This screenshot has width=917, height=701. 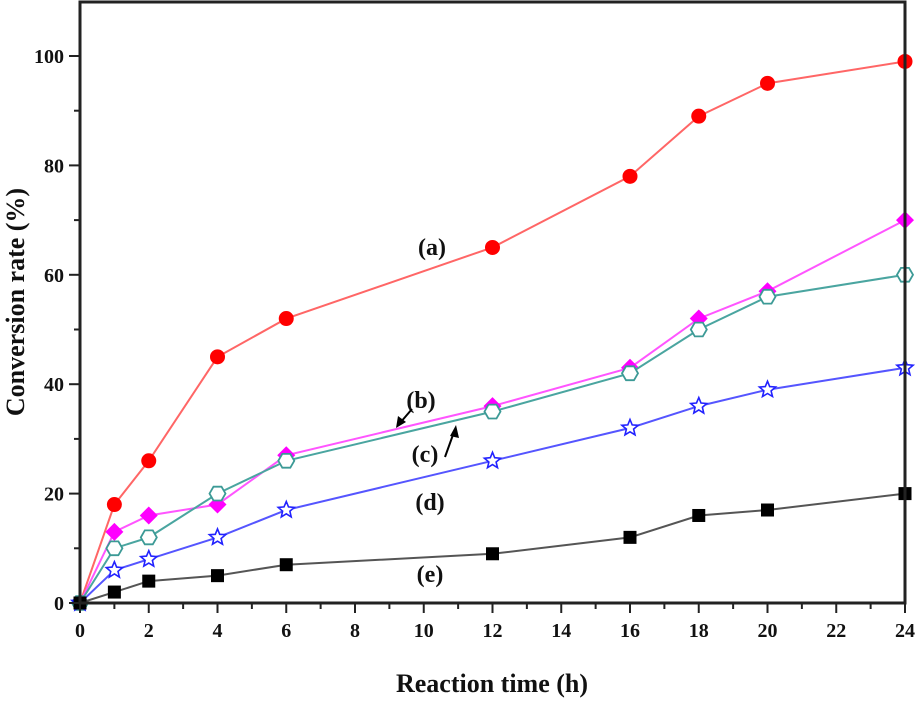 I want to click on x-tick-label: 0, so click(x=80, y=631).